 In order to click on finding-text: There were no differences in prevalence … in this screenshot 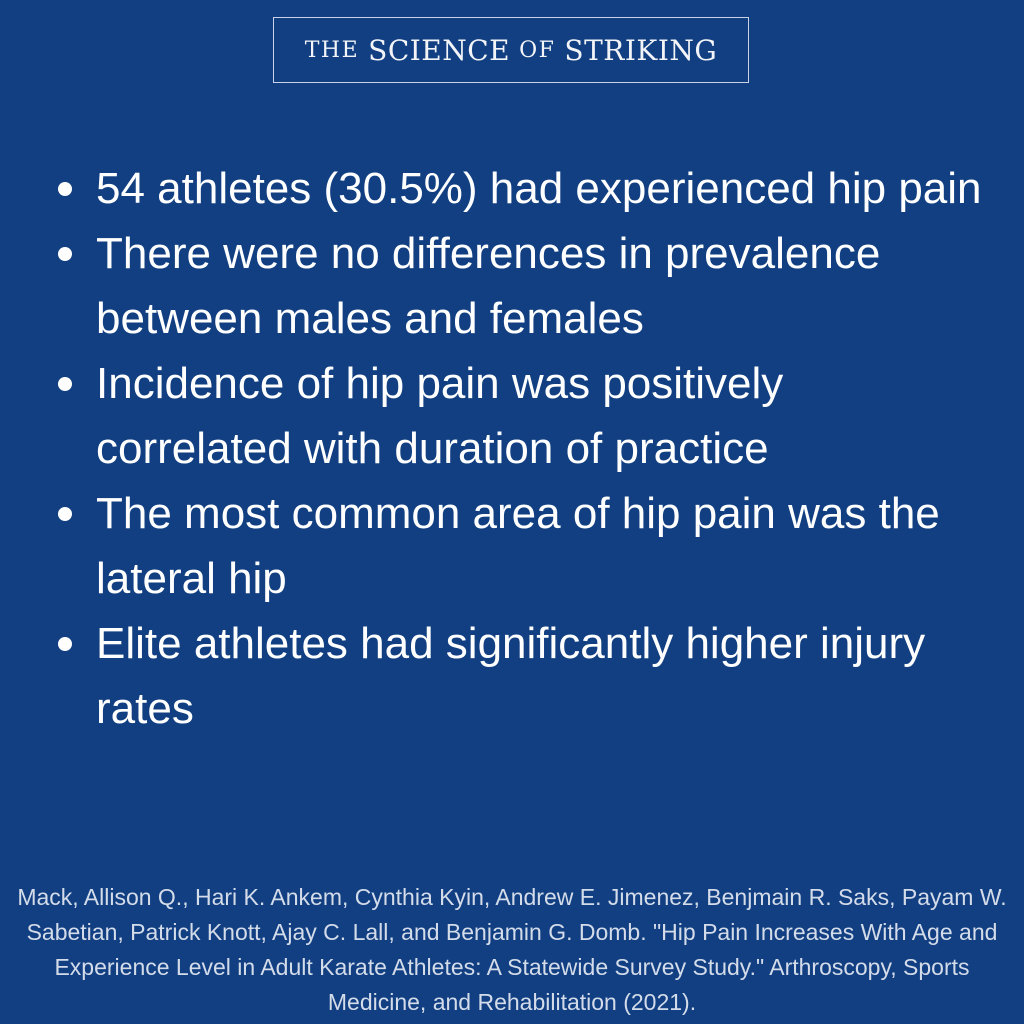, I will do `click(488, 286)`.